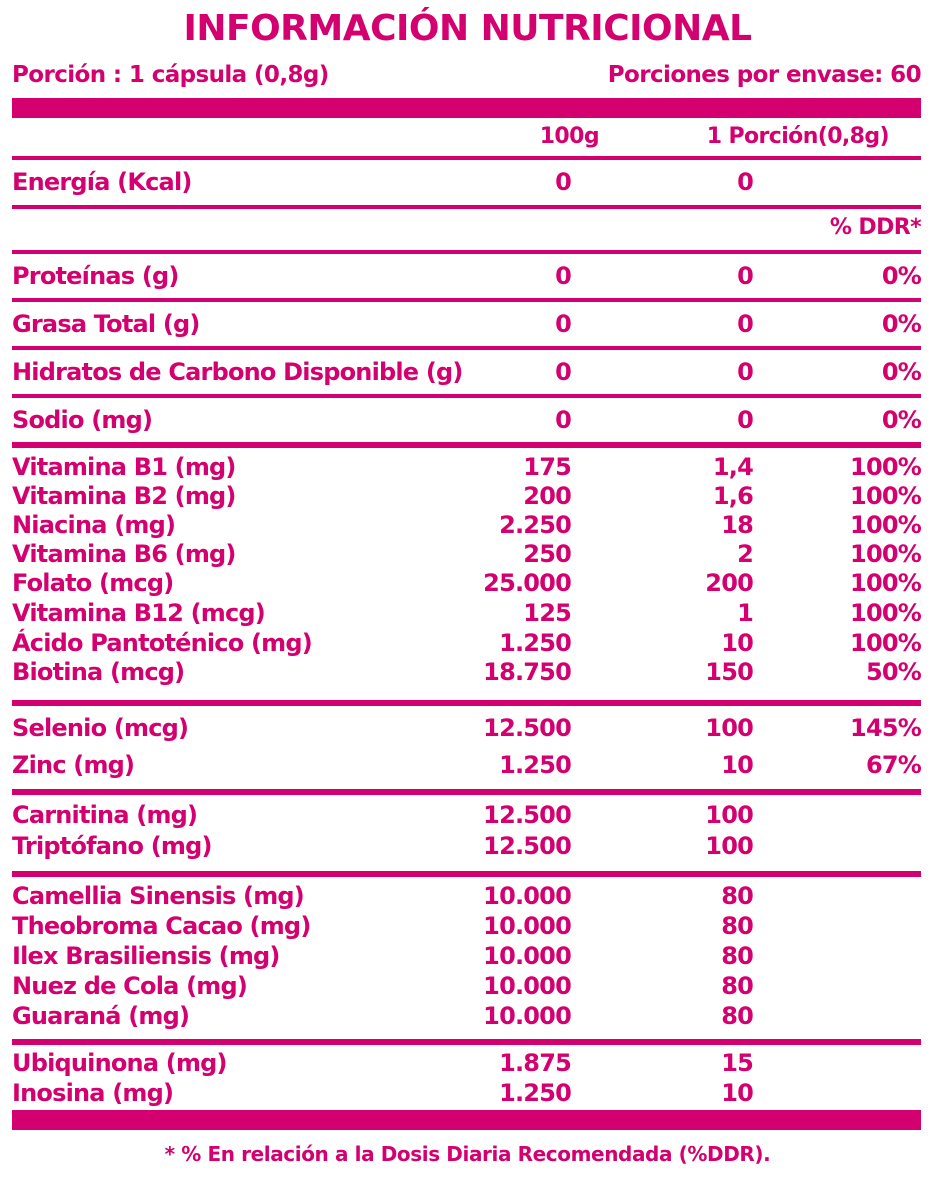 This screenshot has height=1184, width=935. I want to click on table-row: Selenio (mcg) 12.500 100 145%, so click(467, 731).